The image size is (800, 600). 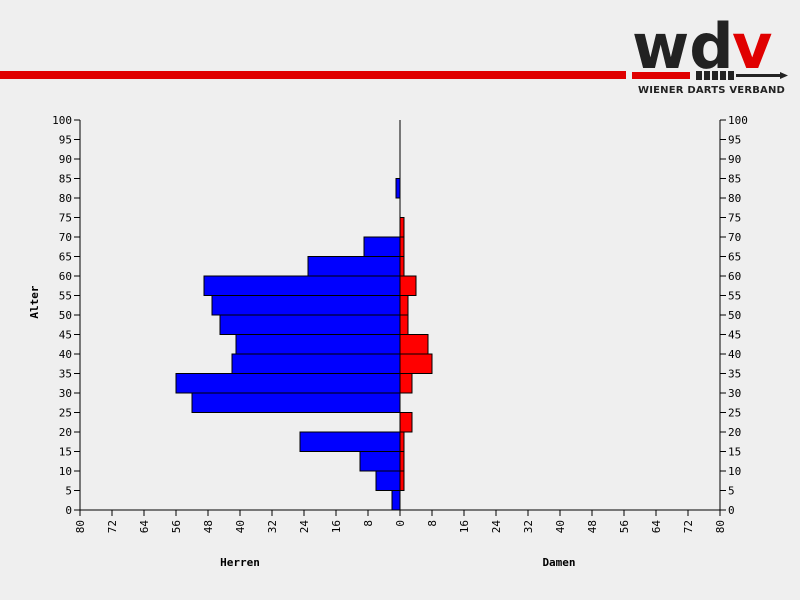 What do you see at coordinates (656, 527) in the screenshot?
I see `x-tick-label-18: 64` at bounding box center [656, 527].